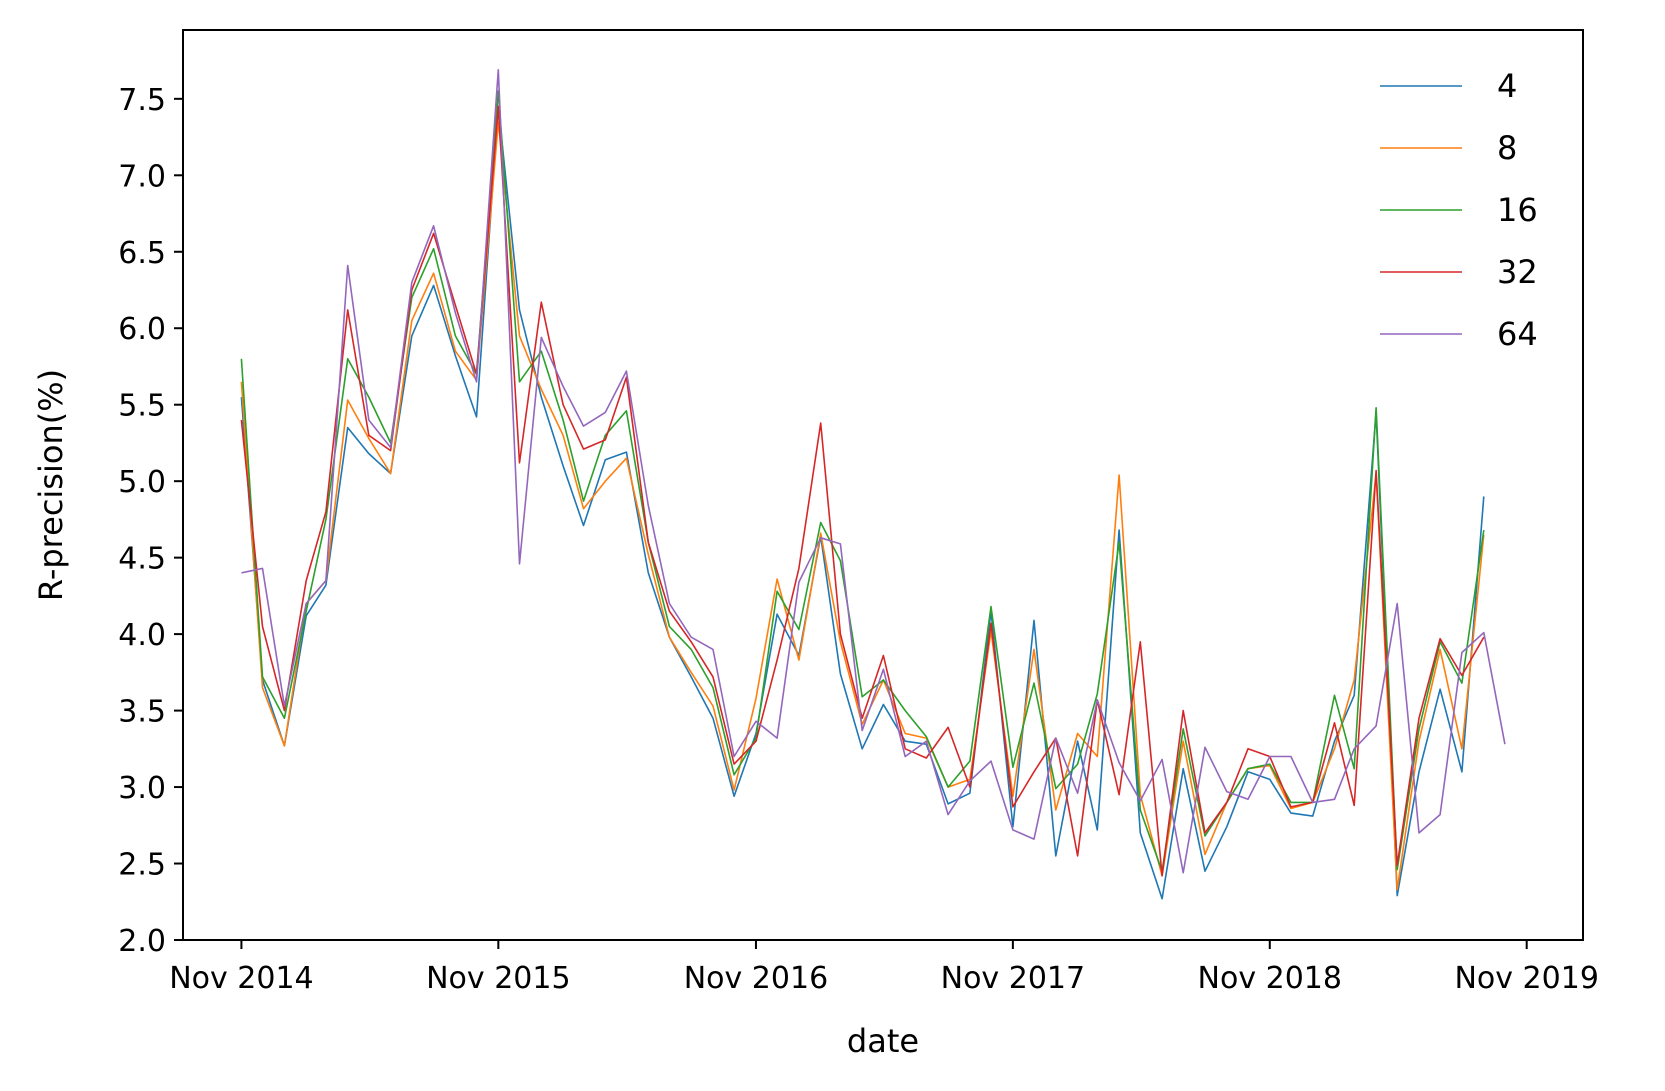 The image size is (1665, 1091). Describe the element at coordinates (142, 941) in the screenshot. I see `y-tick-label: 2.0` at that location.